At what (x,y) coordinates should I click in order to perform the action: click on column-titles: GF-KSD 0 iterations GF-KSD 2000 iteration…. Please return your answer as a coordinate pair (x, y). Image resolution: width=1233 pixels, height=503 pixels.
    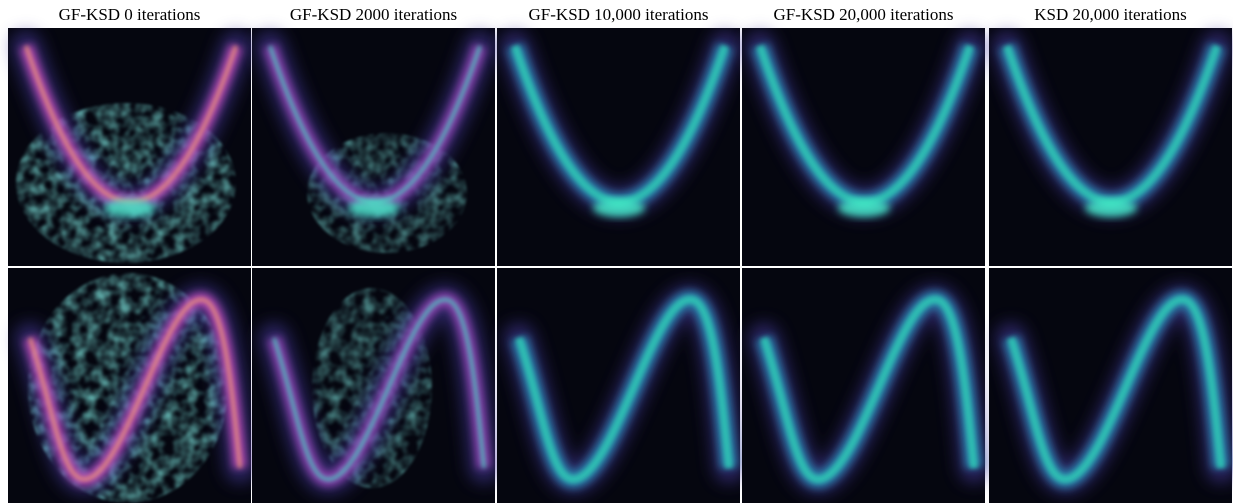
    Looking at the image, I should click on (623, 14).